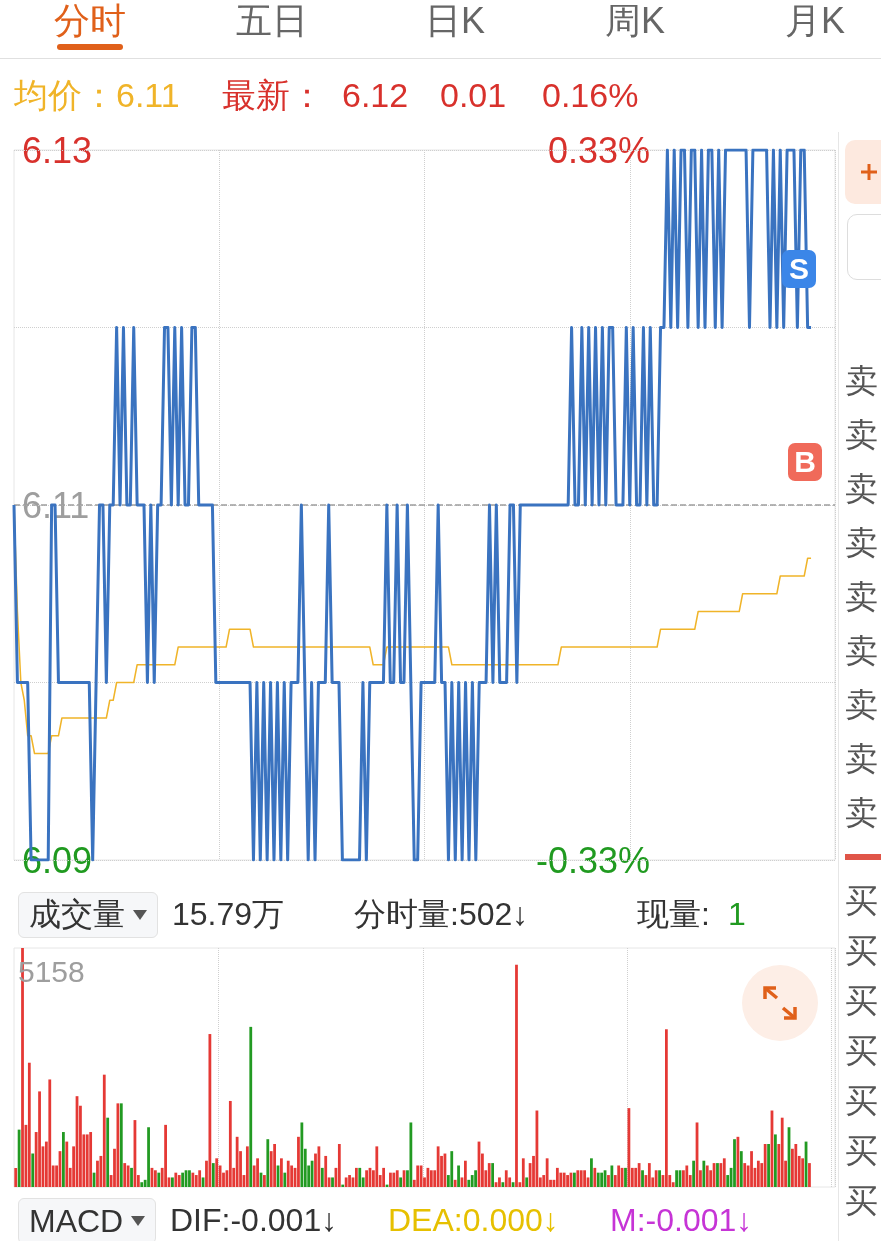 Image resolution: width=881 pixels, height=1241 pixels. Describe the element at coordinates (272, 21) in the screenshot. I see `text: 五日` at that location.